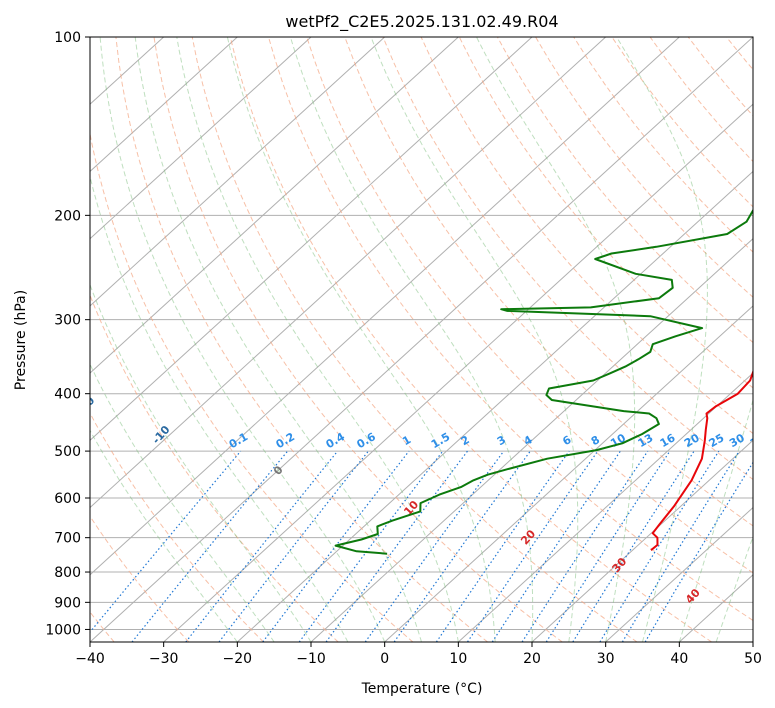  Describe the element at coordinates (67, 38) in the screenshot. I see `y-tick-label: 100` at that location.